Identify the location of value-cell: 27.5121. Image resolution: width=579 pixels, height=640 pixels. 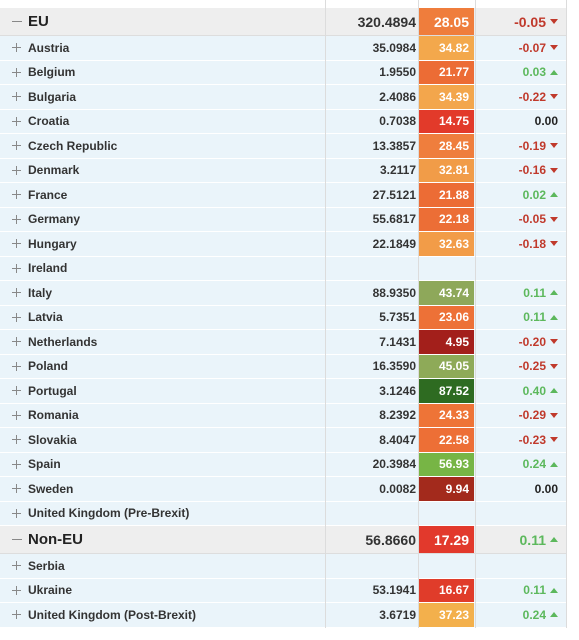
(394, 194).